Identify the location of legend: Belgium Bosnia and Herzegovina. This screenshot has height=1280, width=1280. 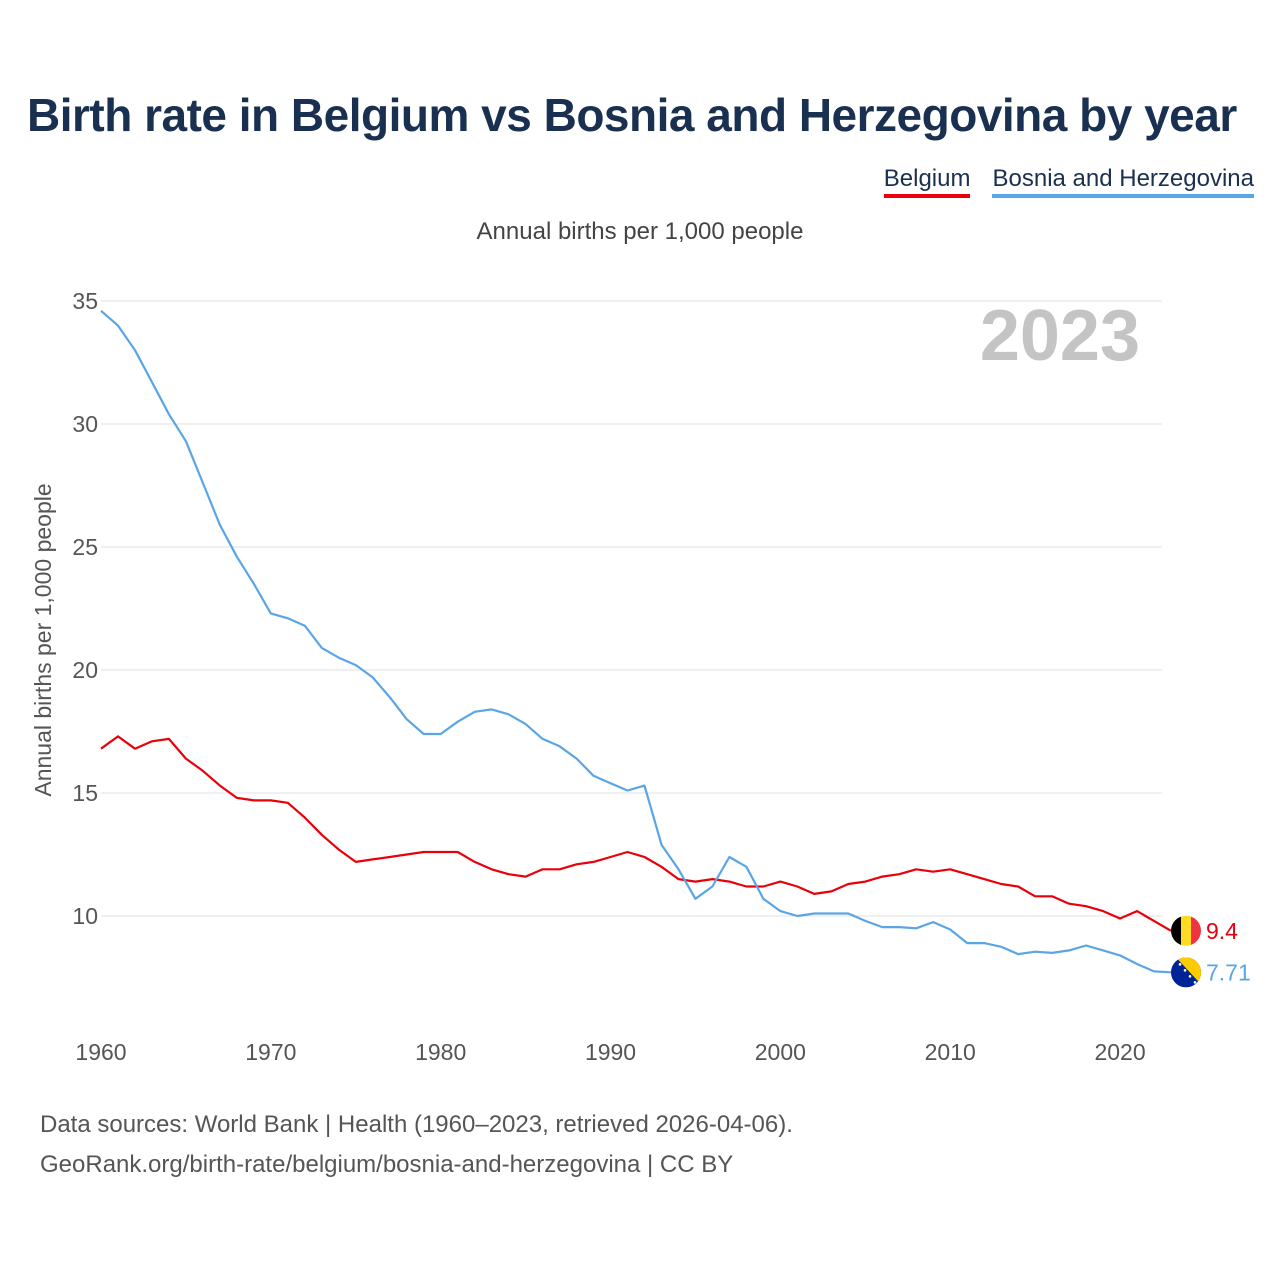
(1068, 181).